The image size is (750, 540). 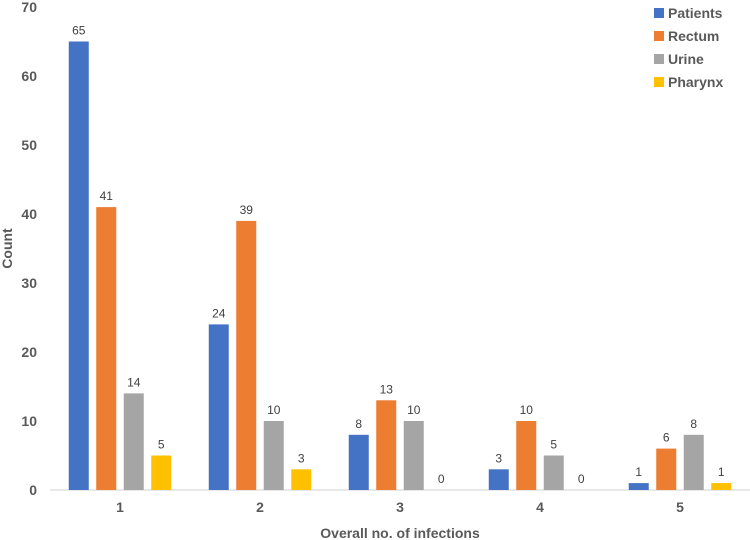 I want to click on legend-swatch-pharynx, so click(x=659, y=82).